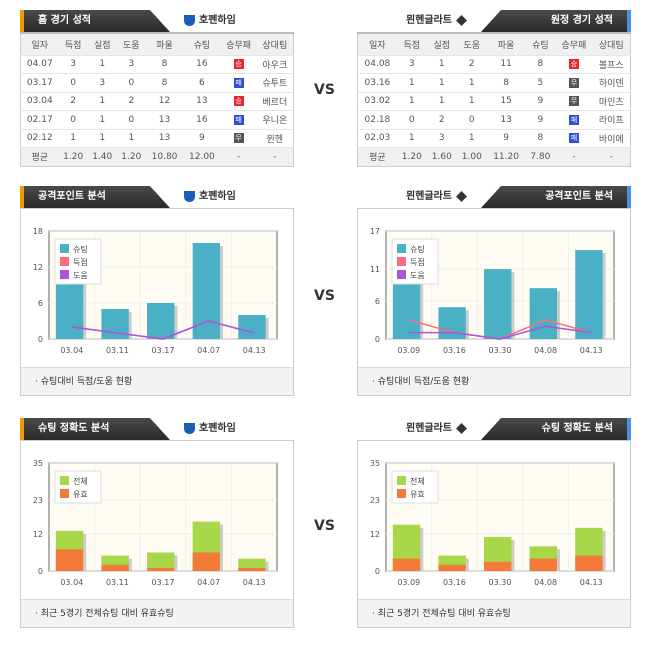 Image resolution: width=650 pixels, height=651 pixels. I want to click on column-header: 슈팅, so click(202, 44).